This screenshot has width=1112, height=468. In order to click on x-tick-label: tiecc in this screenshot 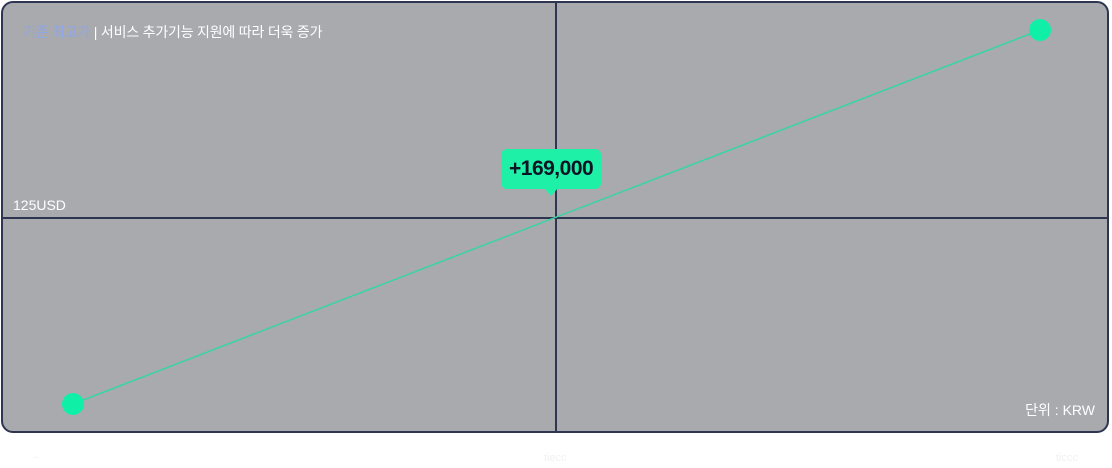, I will do `click(555, 458)`.